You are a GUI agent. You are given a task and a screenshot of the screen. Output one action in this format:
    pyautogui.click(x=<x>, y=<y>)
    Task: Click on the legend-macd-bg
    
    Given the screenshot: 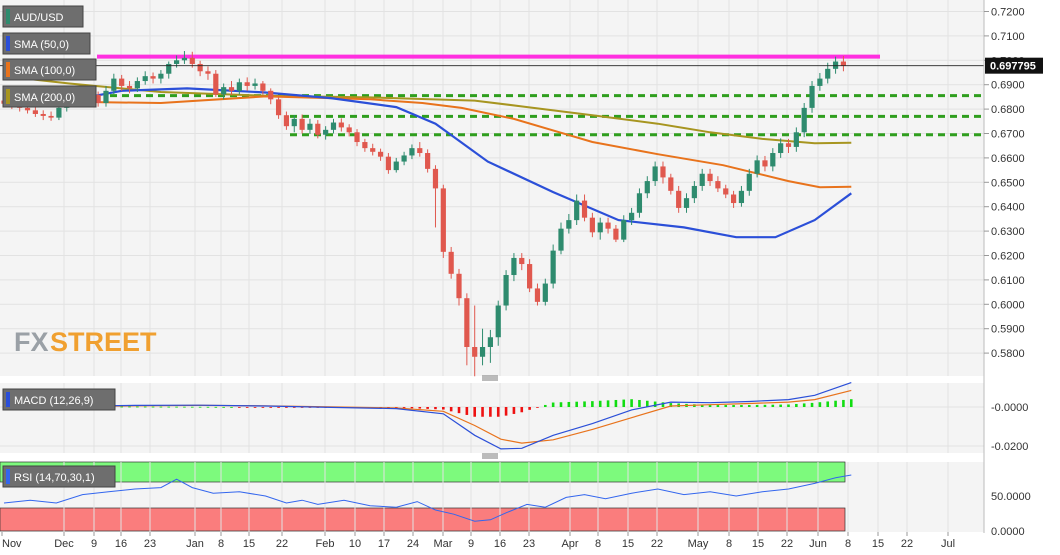 What is the action you would take?
    pyautogui.click(x=59, y=399)
    